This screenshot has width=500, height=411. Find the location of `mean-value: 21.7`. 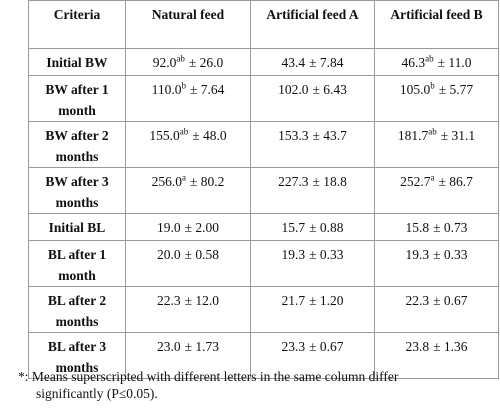

mean-value: 21.7 is located at coordinates (293, 300).